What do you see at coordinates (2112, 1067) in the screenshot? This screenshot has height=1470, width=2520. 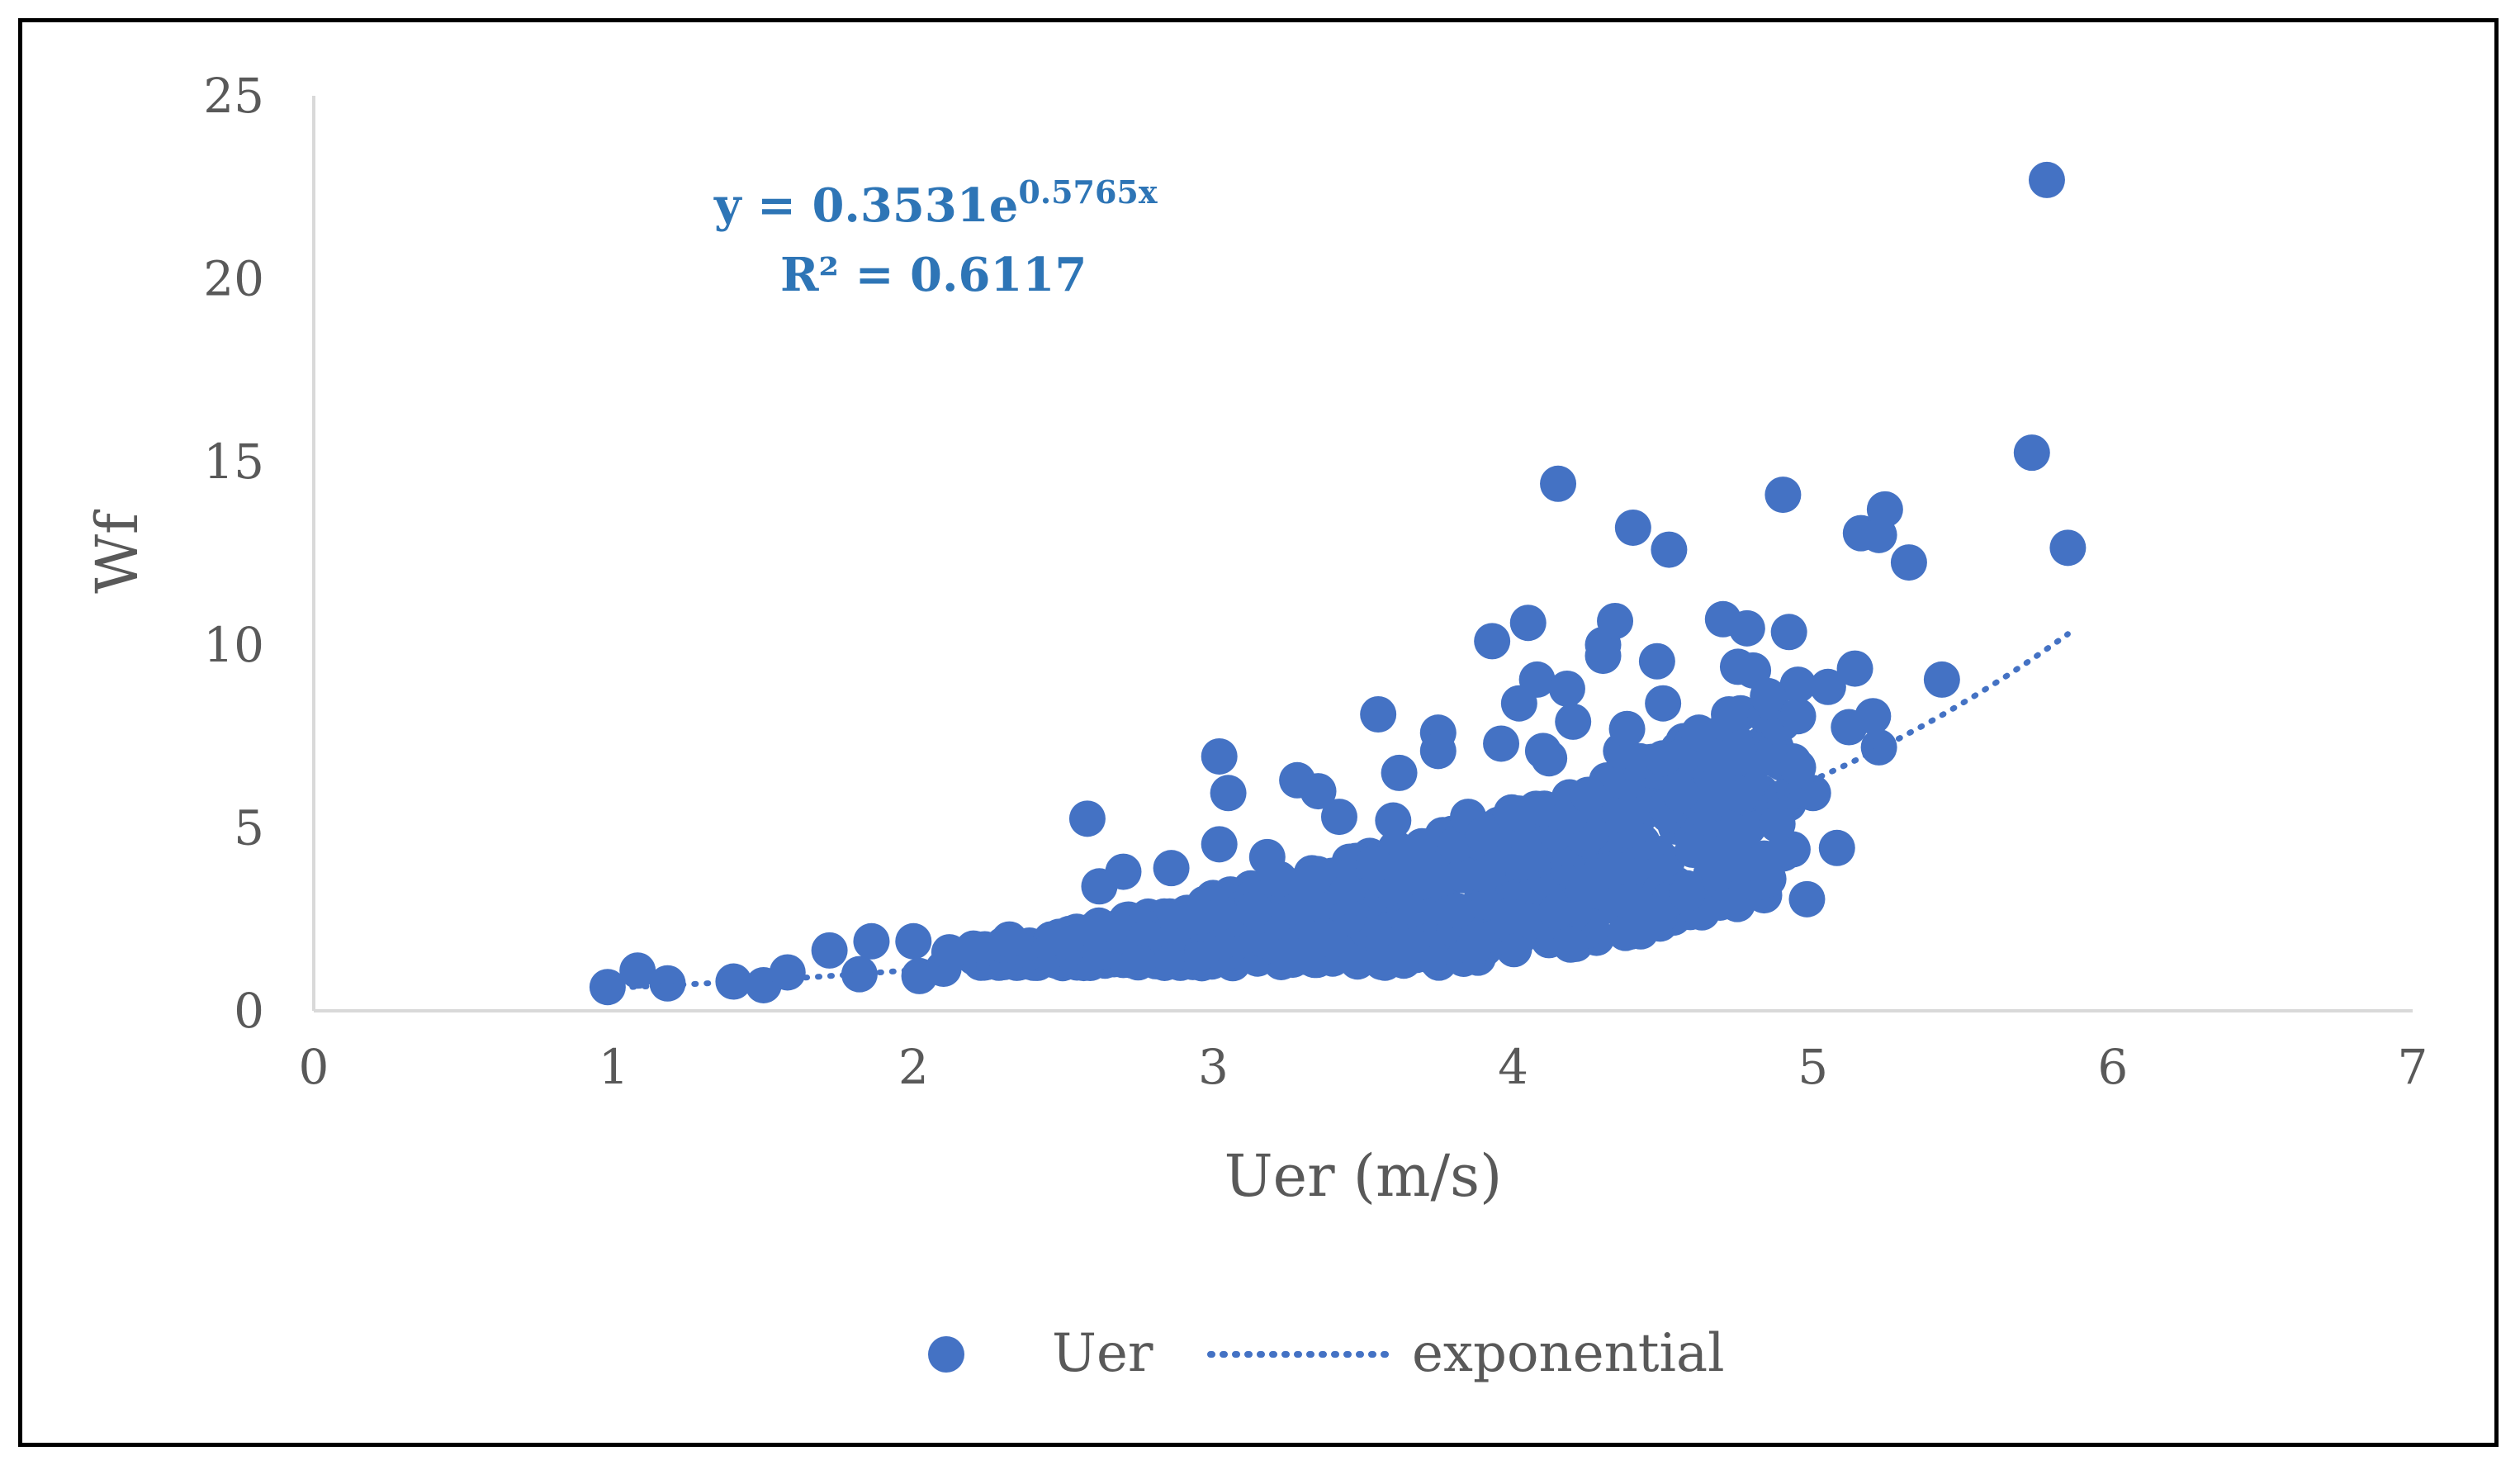 I see `x-tick-label: 6` at bounding box center [2112, 1067].